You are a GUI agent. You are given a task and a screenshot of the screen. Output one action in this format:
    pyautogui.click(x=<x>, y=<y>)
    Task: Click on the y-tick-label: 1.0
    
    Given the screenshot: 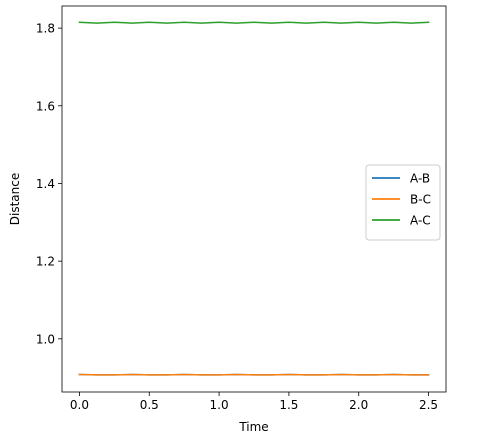 What is the action you would take?
    pyautogui.click(x=45, y=339)
    